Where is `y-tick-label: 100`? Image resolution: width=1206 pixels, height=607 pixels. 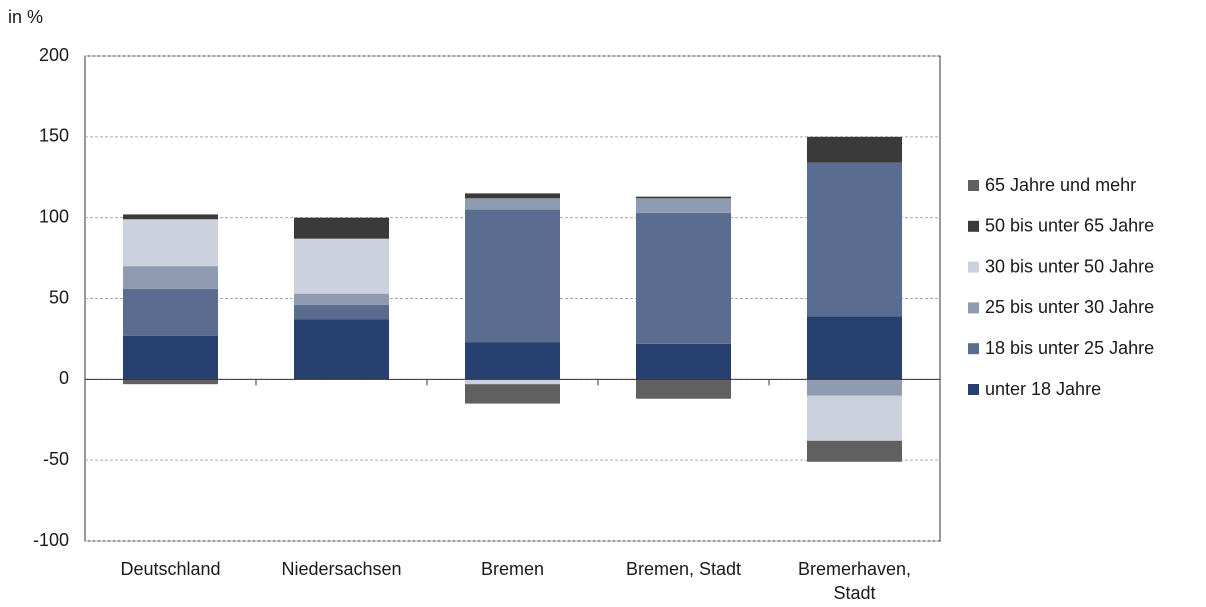 y-tick-label: 100 is located at coordinates (54, 216).